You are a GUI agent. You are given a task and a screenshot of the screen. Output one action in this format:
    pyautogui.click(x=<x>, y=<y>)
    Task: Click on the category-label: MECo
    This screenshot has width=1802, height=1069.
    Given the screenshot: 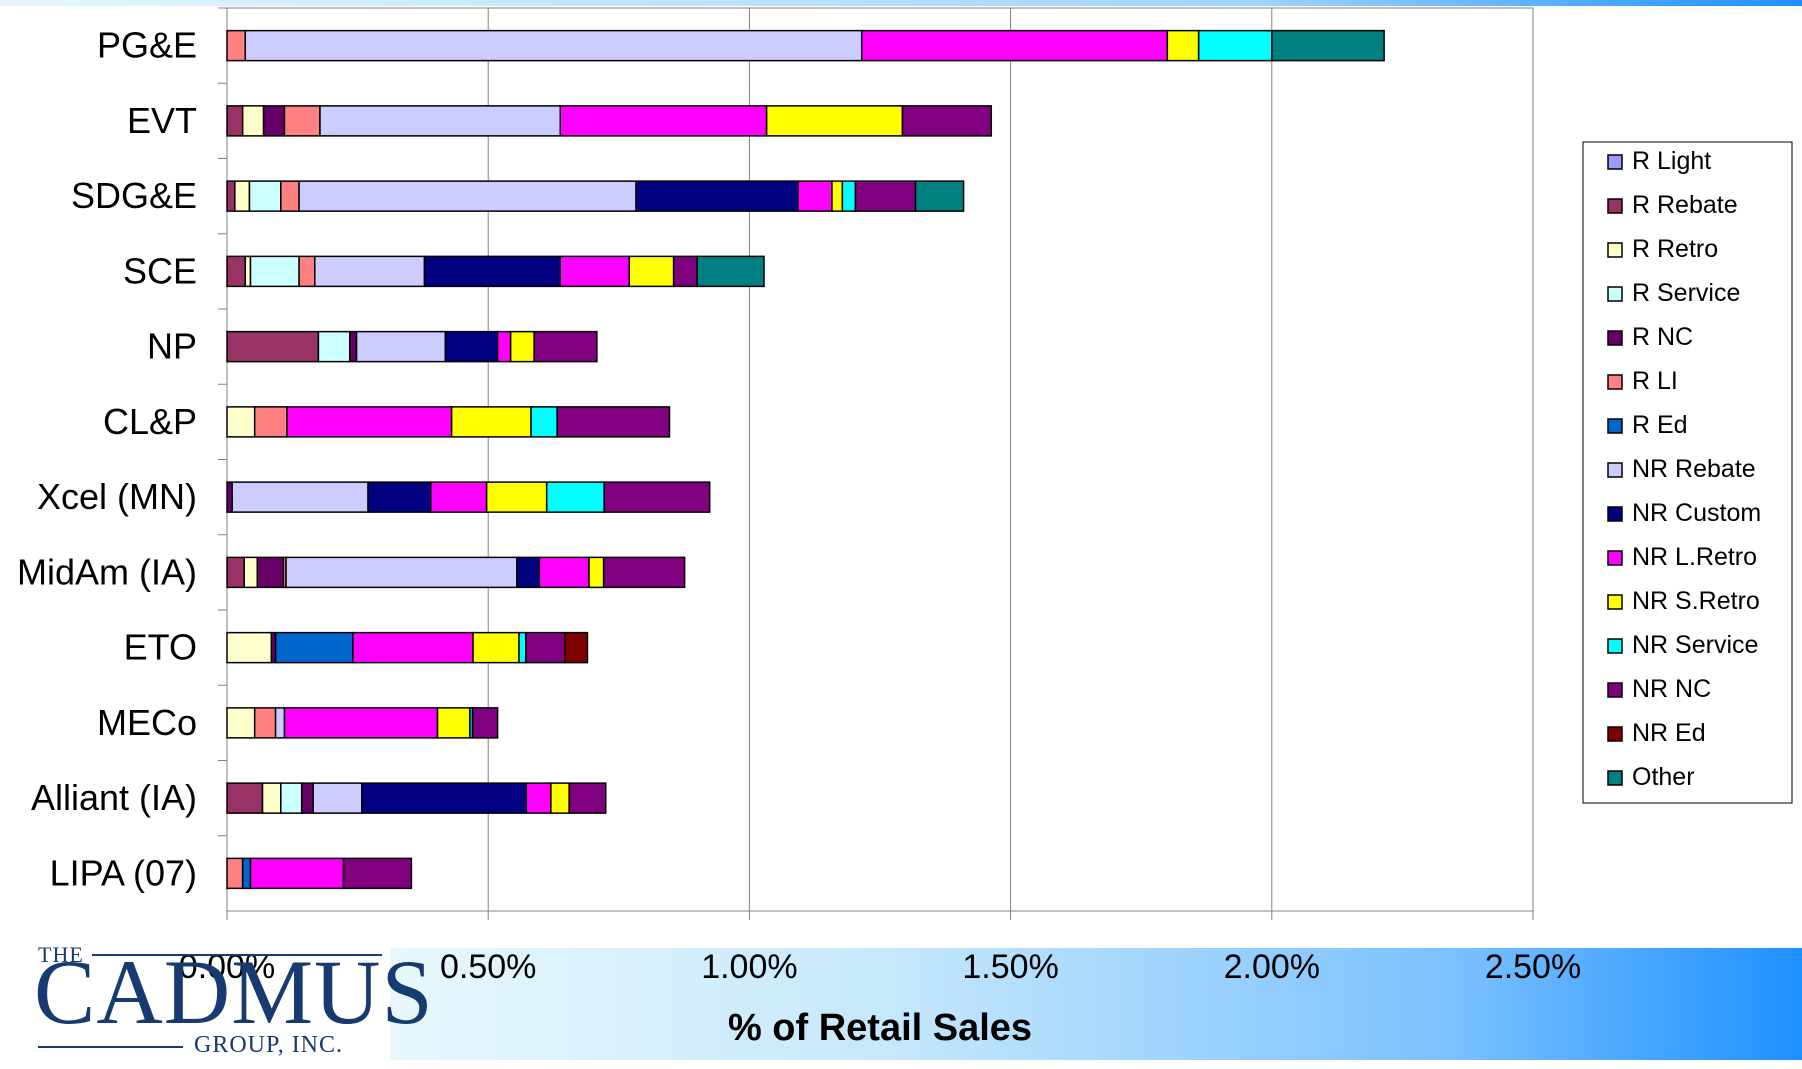 What is the action you would take?
    pyautogui.click(x=147, y=722)
    